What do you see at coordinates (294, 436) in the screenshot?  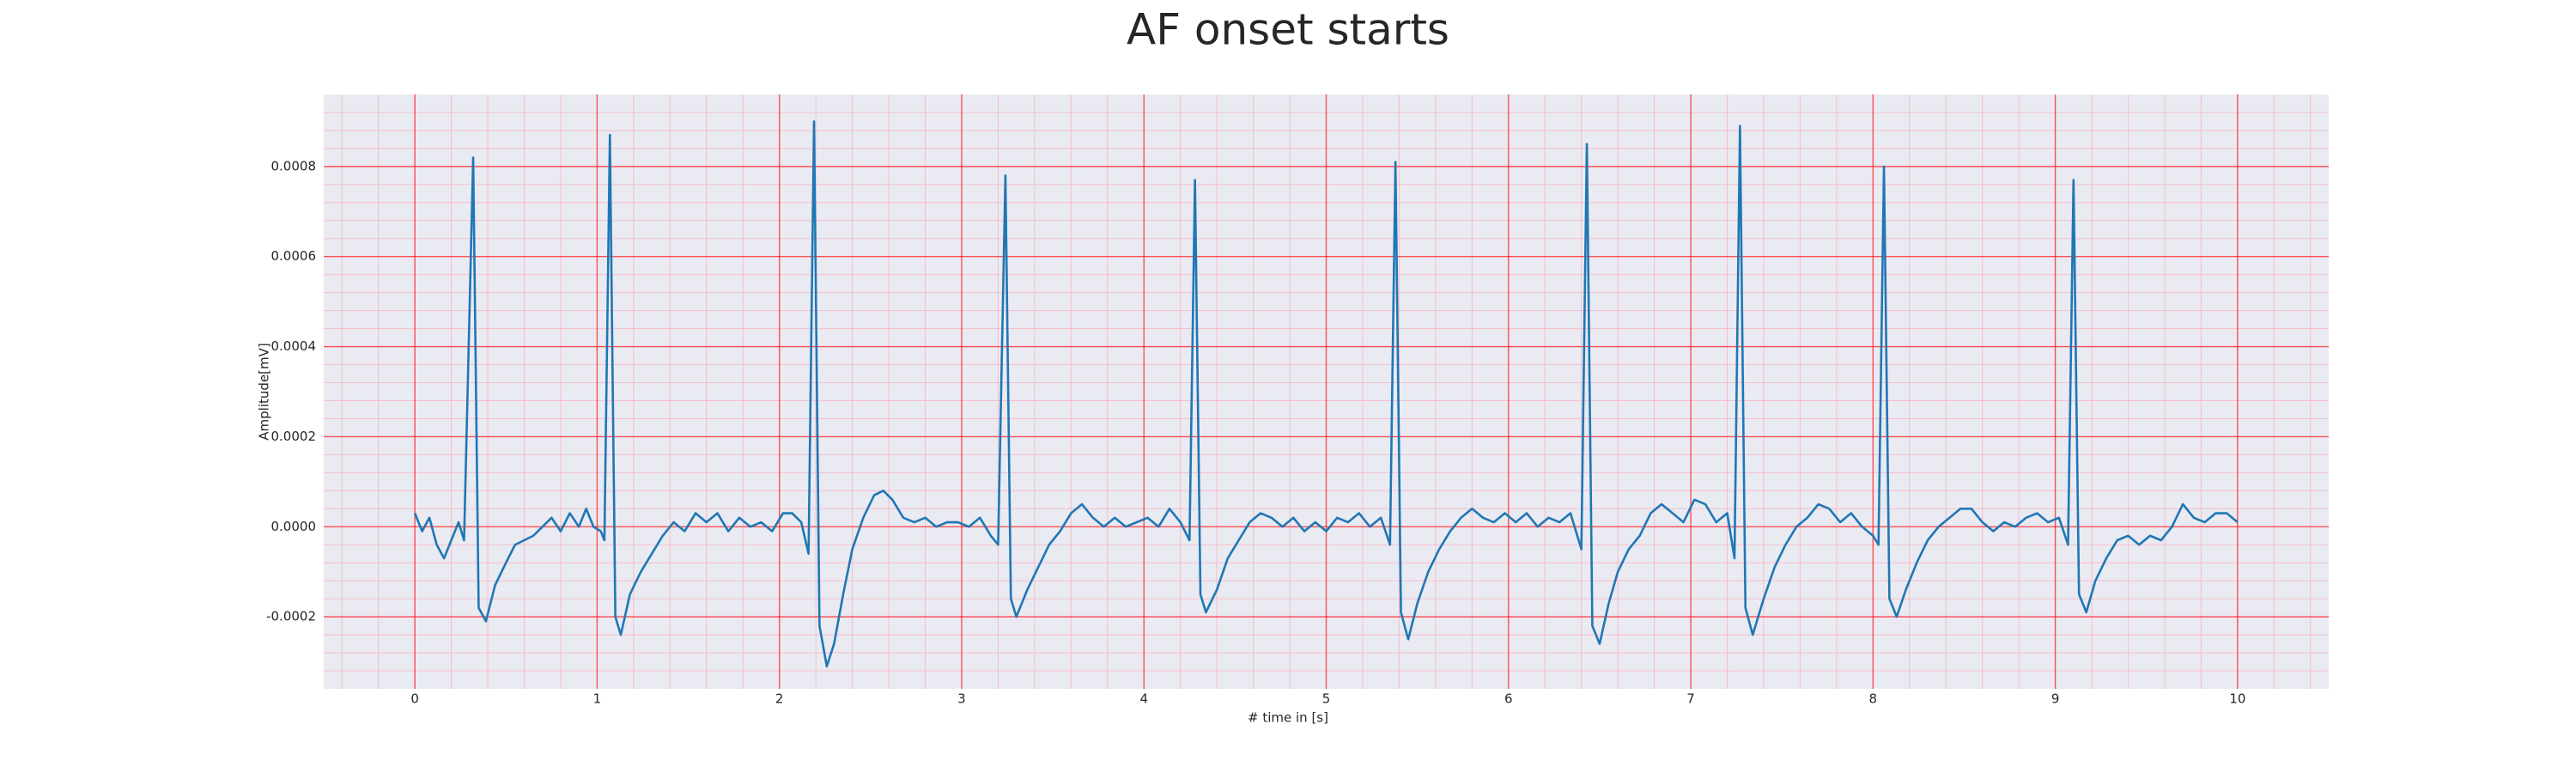 I see `y-tick-label: 0.0002` at bounding box center [294, 436].